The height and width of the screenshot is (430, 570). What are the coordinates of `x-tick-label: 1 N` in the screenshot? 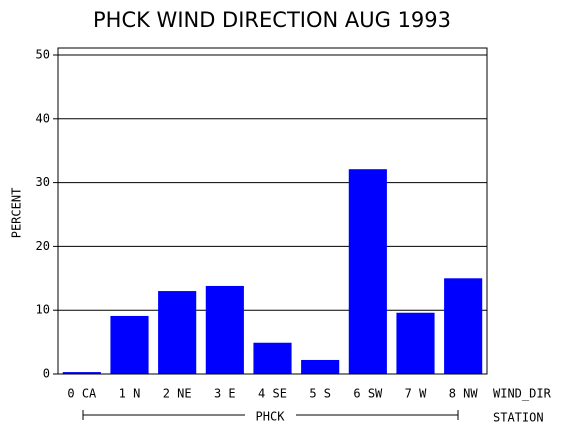 It's located at (130, 394).